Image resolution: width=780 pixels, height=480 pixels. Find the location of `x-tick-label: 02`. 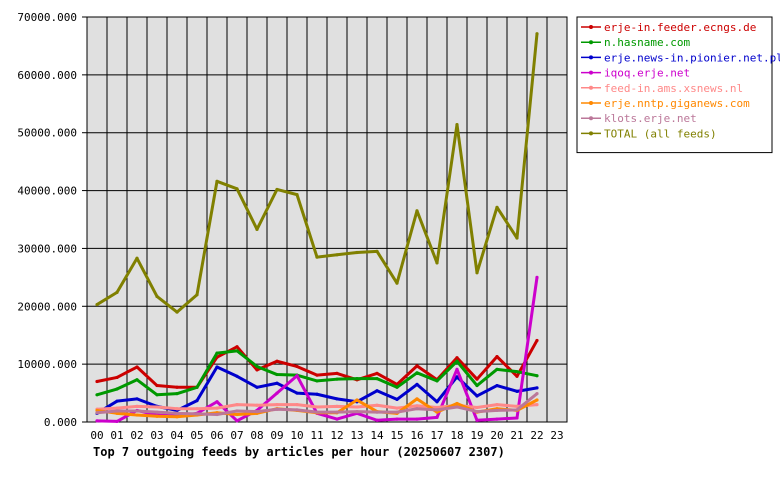

x-tick-label: 02 is located at coordinates (136, 435).